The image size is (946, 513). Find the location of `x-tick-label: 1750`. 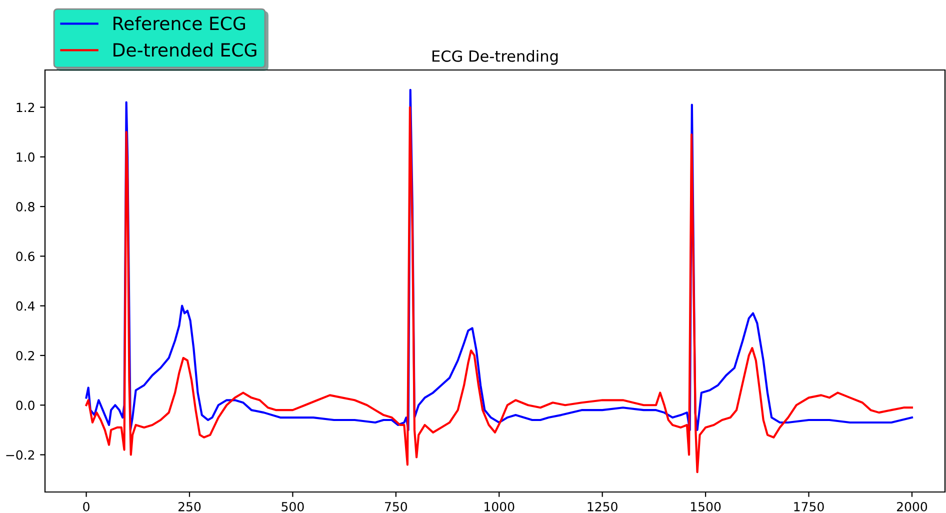

x-tick-label: 1750 is located at coordinates (809, 507).